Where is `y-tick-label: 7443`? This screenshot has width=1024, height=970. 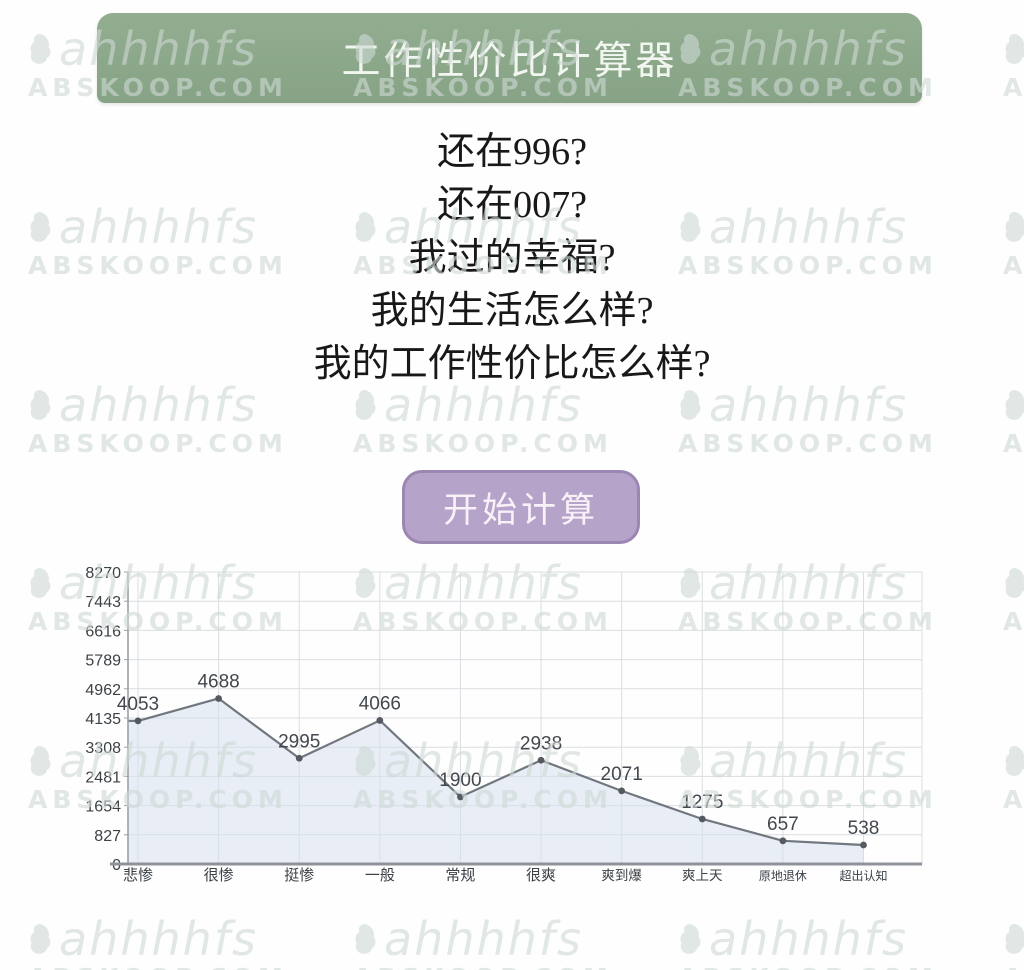
y-tick-label: 7443 is located at coordinates (103, 602).